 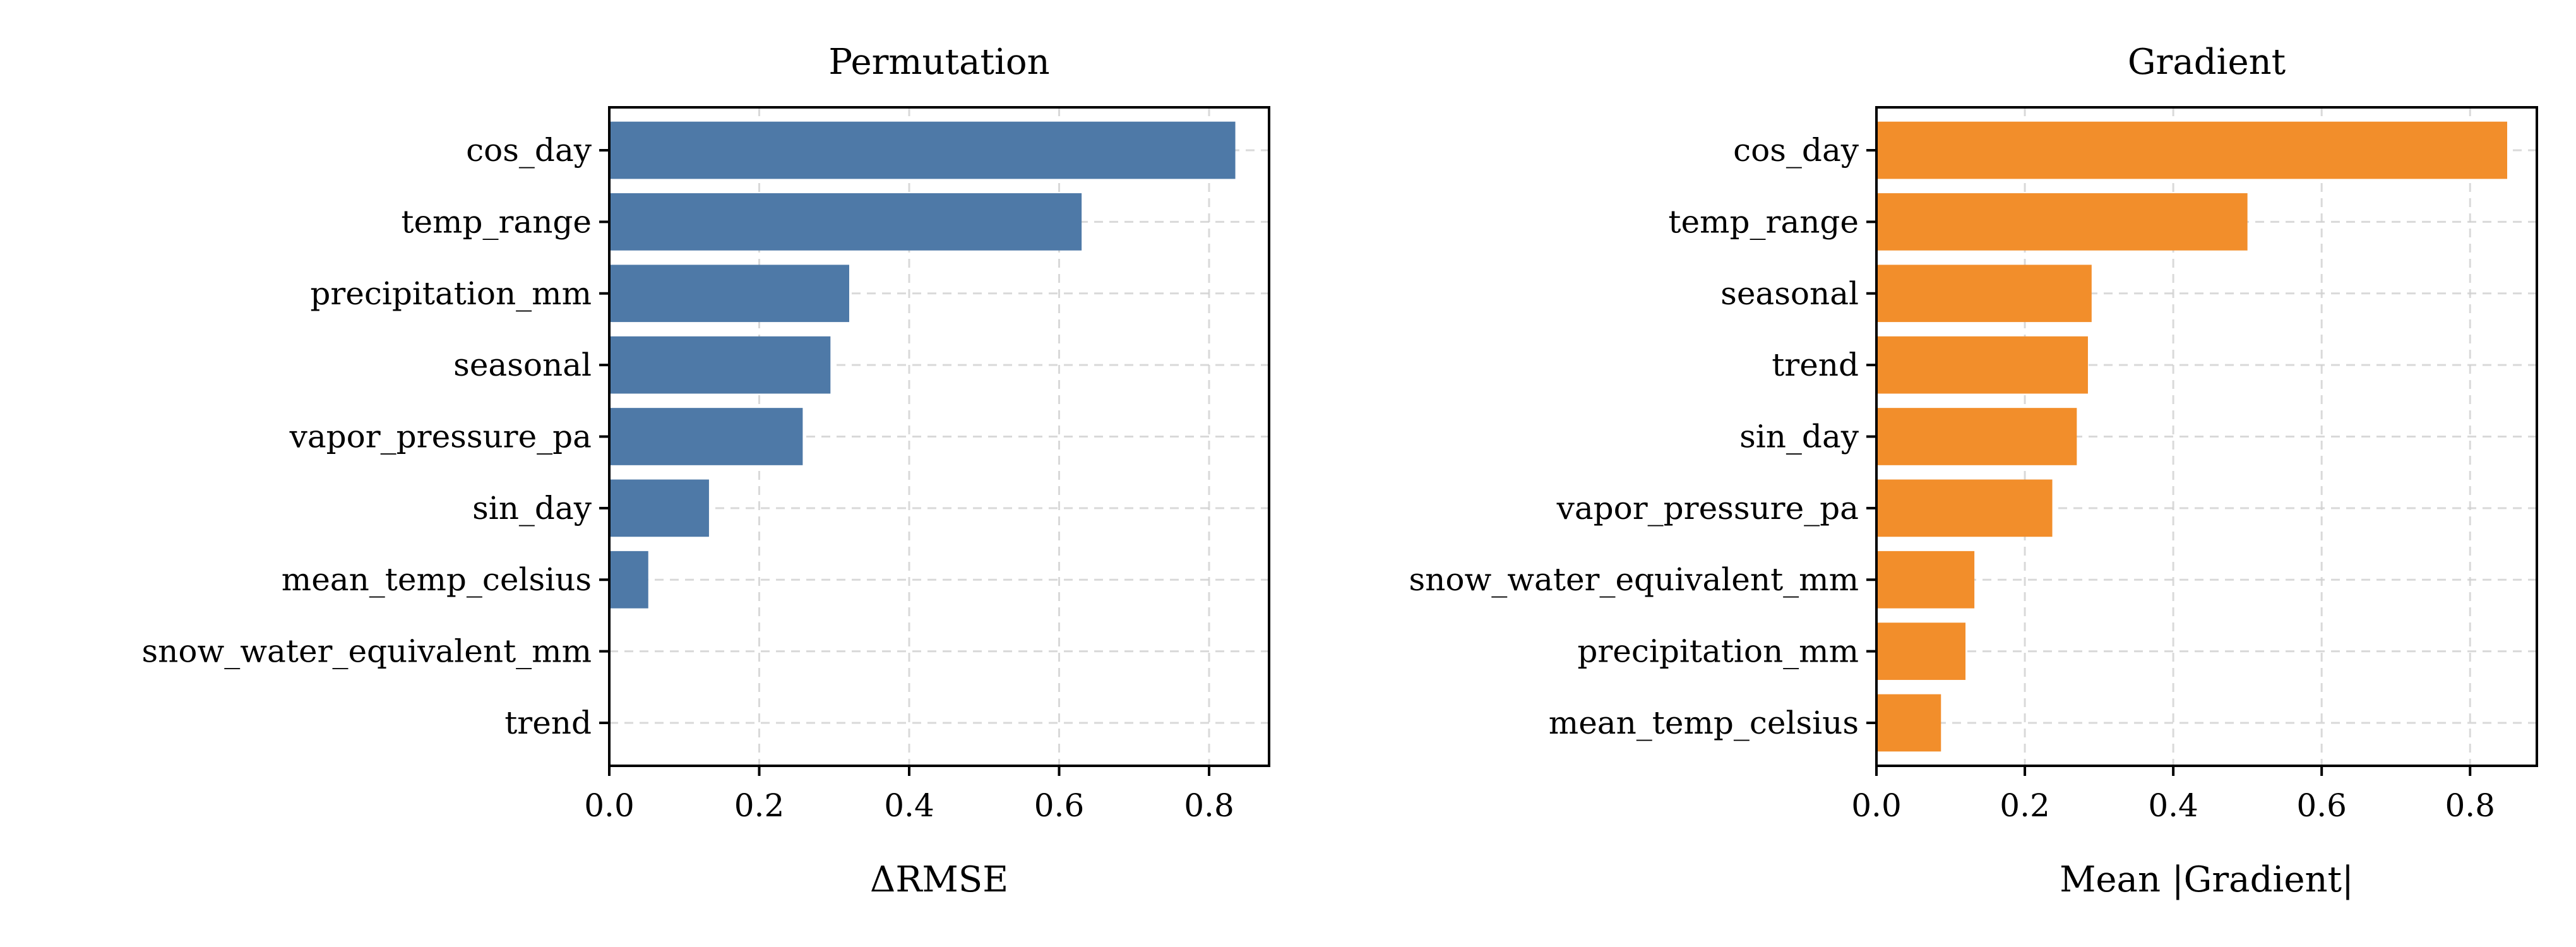 I want to click on permutation-title: Permutation, so click(x=938, y=62).